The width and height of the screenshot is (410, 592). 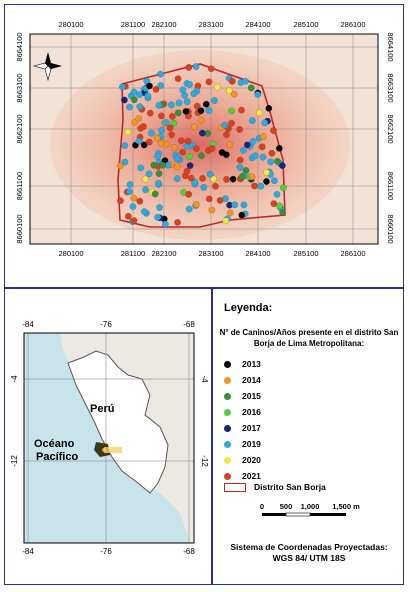 What do you see at coordinates (235, 487) in the screenshot?
I see `boundary-swatch` at bounding box center [235, 487].